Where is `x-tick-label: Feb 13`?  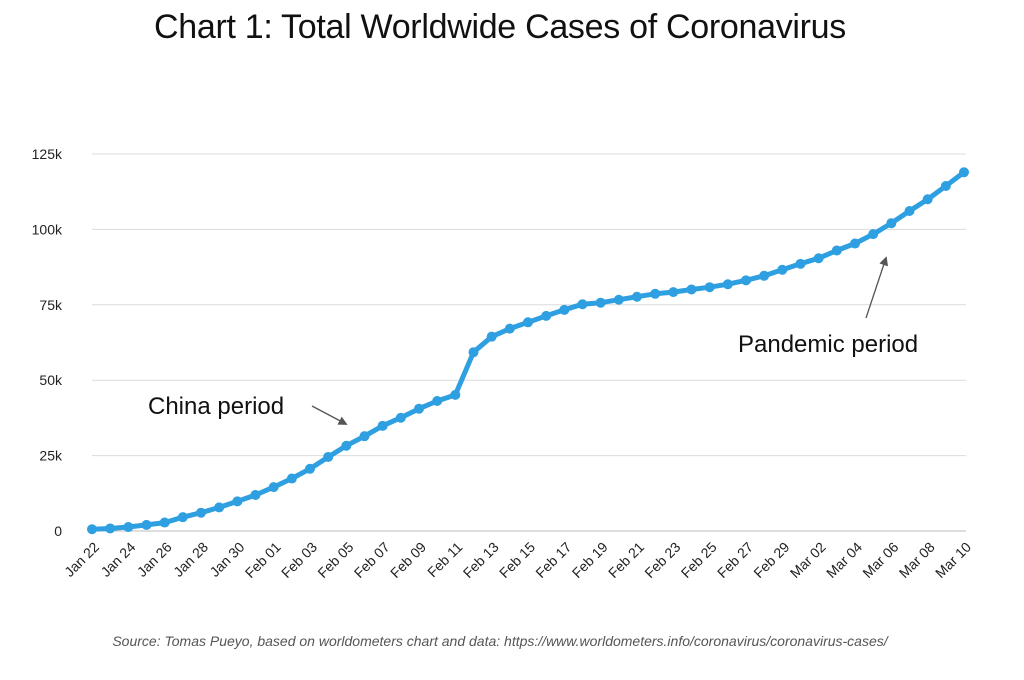 x-tick-label: Feb 13 is located at coordinates (481, 560).